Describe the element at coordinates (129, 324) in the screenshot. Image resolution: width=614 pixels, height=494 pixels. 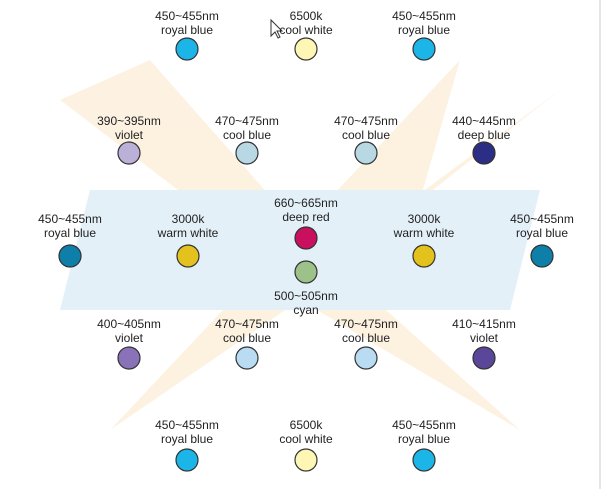
I see `node-wavelength: 400~405nm` at that location.